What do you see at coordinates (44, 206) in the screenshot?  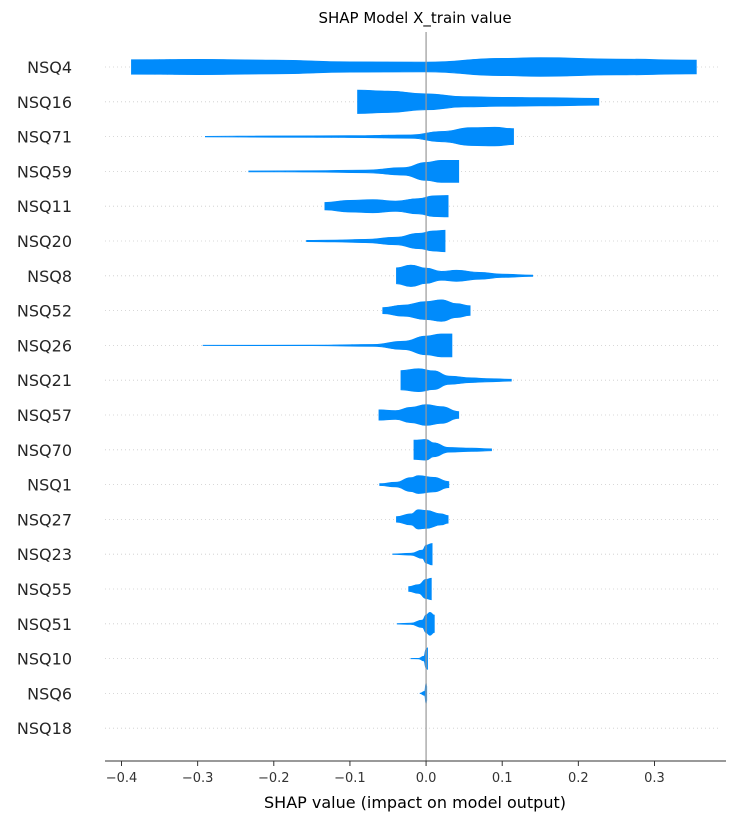 I see `feature-label-nsq11: NSQ11` at bounding box center [44, 206].